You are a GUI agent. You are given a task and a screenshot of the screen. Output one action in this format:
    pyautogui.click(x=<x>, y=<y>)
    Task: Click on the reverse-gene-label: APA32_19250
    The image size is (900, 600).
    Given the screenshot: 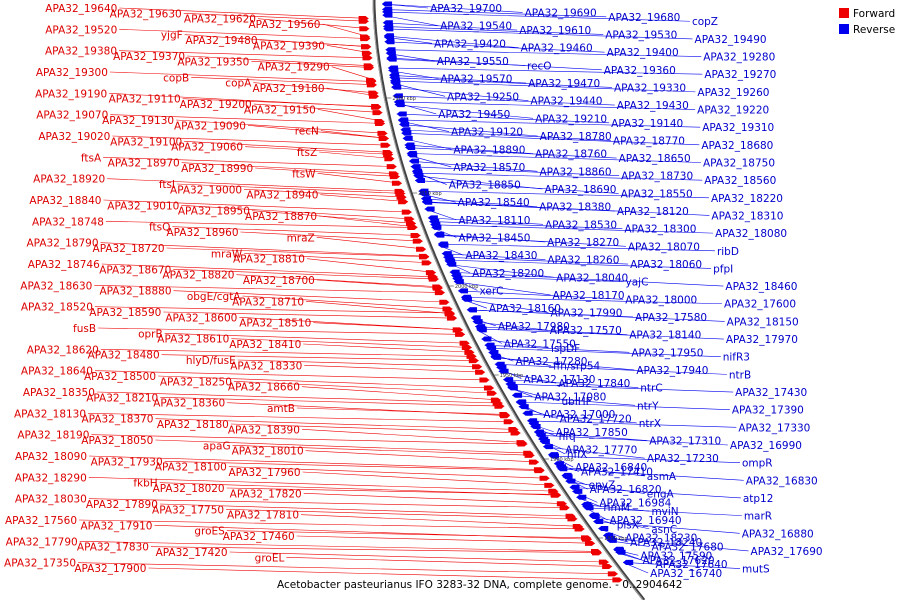 What is the action you would take?
    pyautogui.click(x=483, y=97)
    